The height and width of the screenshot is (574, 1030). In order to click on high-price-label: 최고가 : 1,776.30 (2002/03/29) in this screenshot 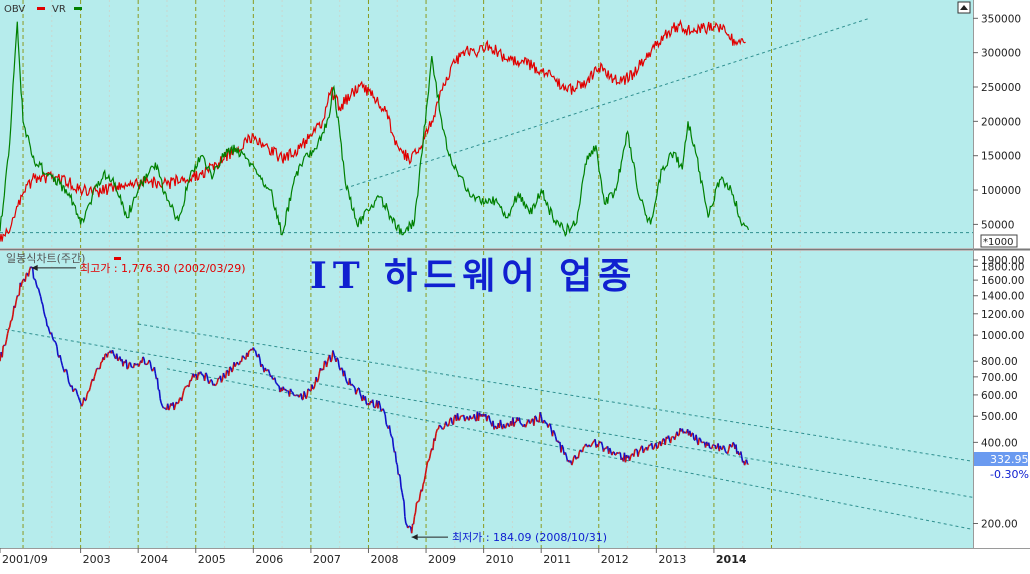, I will do `click(163, 268)`.